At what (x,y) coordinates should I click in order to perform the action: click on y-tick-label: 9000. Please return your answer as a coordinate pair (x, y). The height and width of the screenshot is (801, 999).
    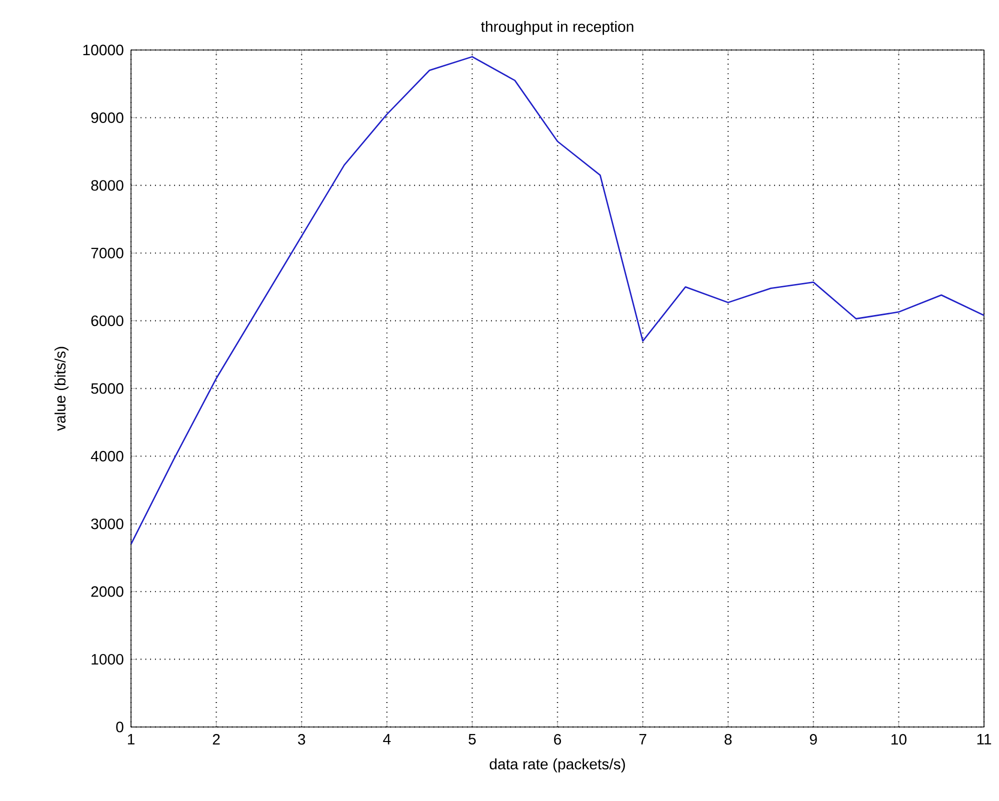
    Looking at the image, I should click on (107, 118).